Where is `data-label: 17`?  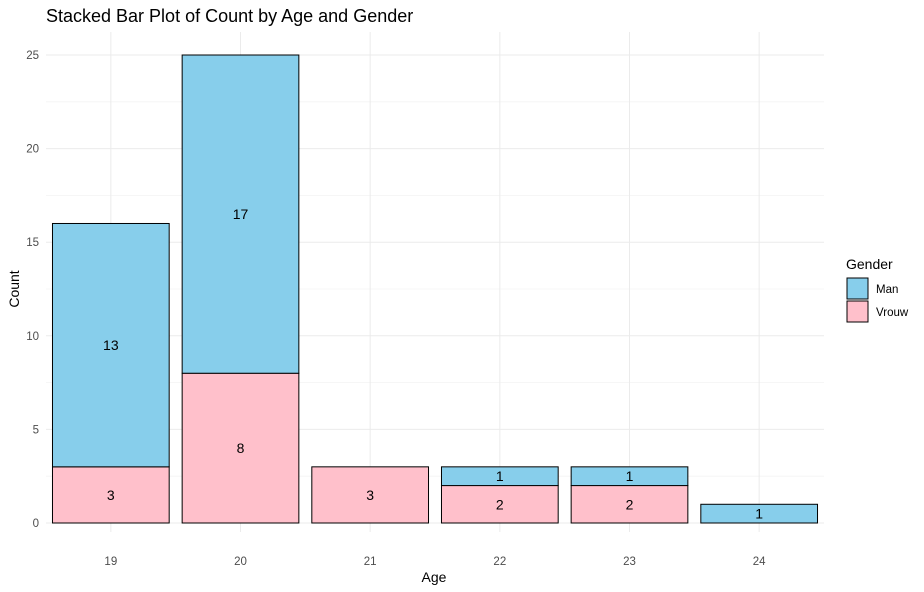 data-label: 17 is located at coordinates (241, 214).